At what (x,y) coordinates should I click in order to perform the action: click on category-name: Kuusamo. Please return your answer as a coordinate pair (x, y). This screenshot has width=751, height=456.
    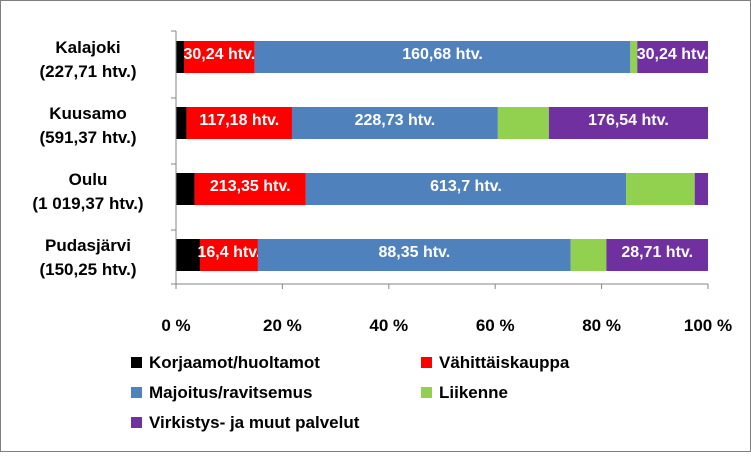
    Looking at the image, I should click on (87, 113).